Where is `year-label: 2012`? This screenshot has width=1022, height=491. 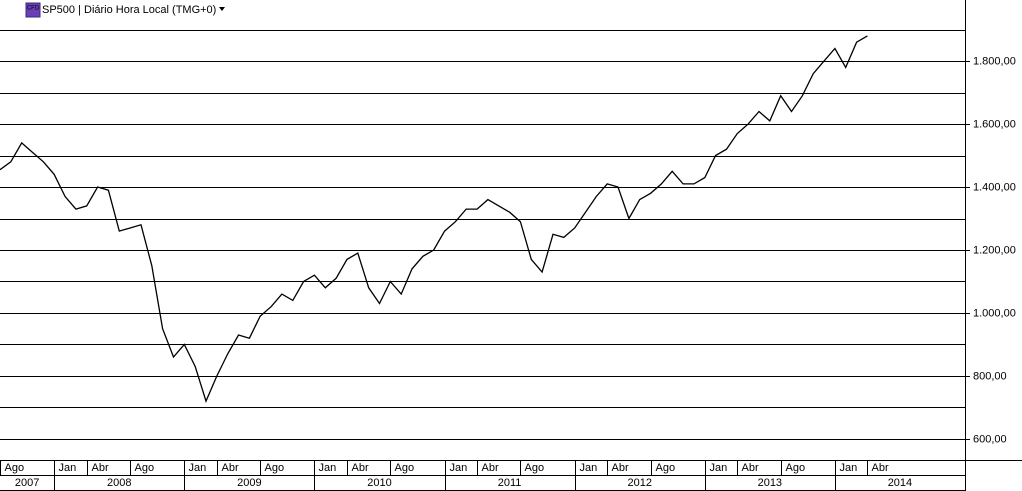
year-label: 2012 is located at coordinates (639, 483).